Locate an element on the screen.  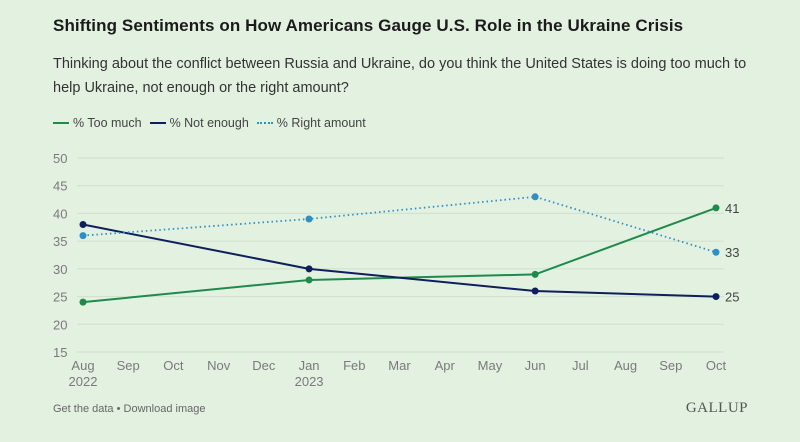
y-tick-label: 50 is located at coordinates (60, 158).